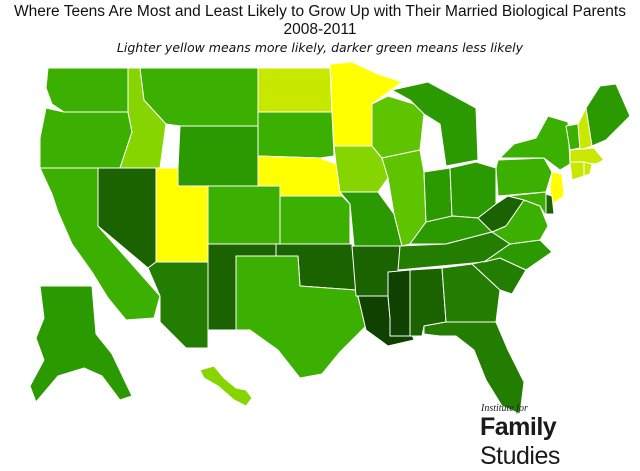 This screenshot has height=471, width=640. I want to click on state-mi, so click(435, 124).